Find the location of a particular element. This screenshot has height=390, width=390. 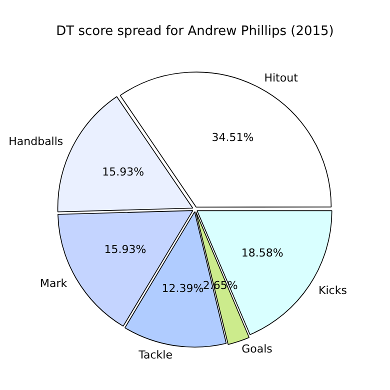

slice-label: Handballs is located at coordinates (36, 141).